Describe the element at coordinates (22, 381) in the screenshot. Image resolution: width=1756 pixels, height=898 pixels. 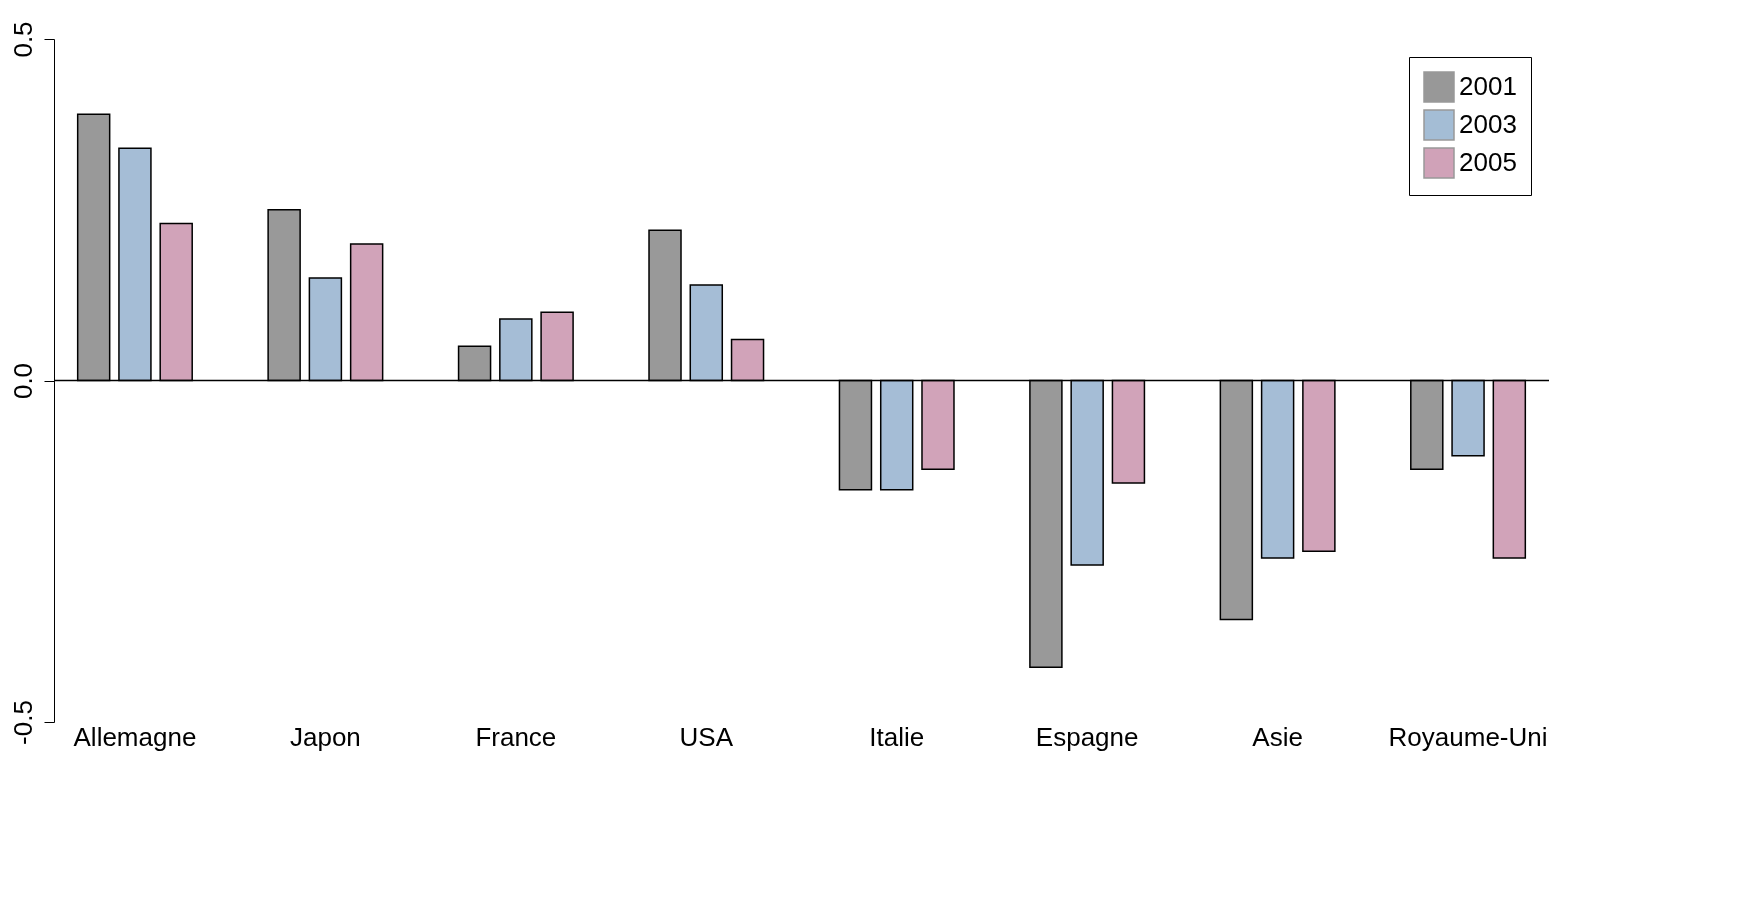
I see `y-tick-label: 0.0` at that location.